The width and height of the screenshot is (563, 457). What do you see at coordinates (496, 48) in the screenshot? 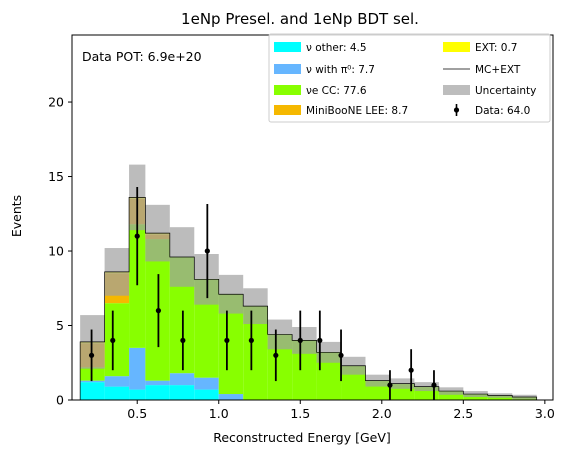
I see `legend-label-4: EXT: 0.7` at bounding box center [496, 48].